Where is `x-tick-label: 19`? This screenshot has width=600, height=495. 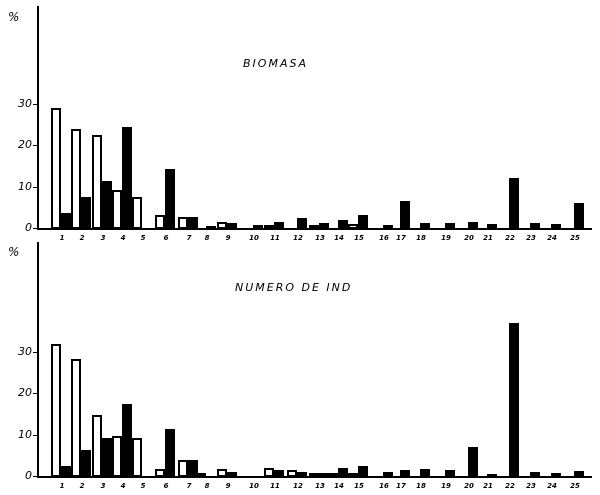 x-tick-label: 19 is located at coordinates (446, 486).